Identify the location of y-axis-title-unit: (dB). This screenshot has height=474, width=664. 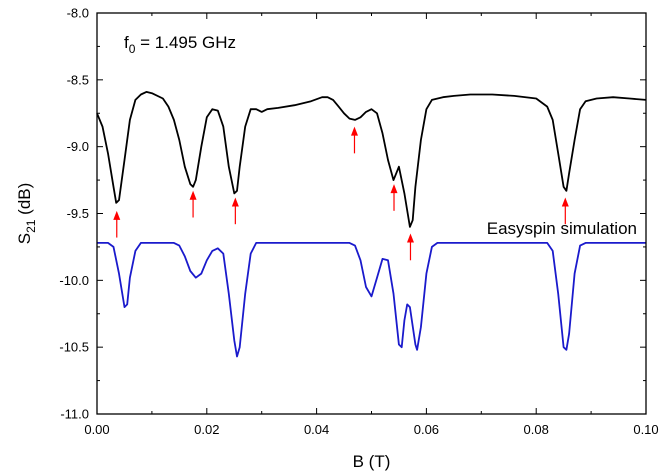
(24, 201).